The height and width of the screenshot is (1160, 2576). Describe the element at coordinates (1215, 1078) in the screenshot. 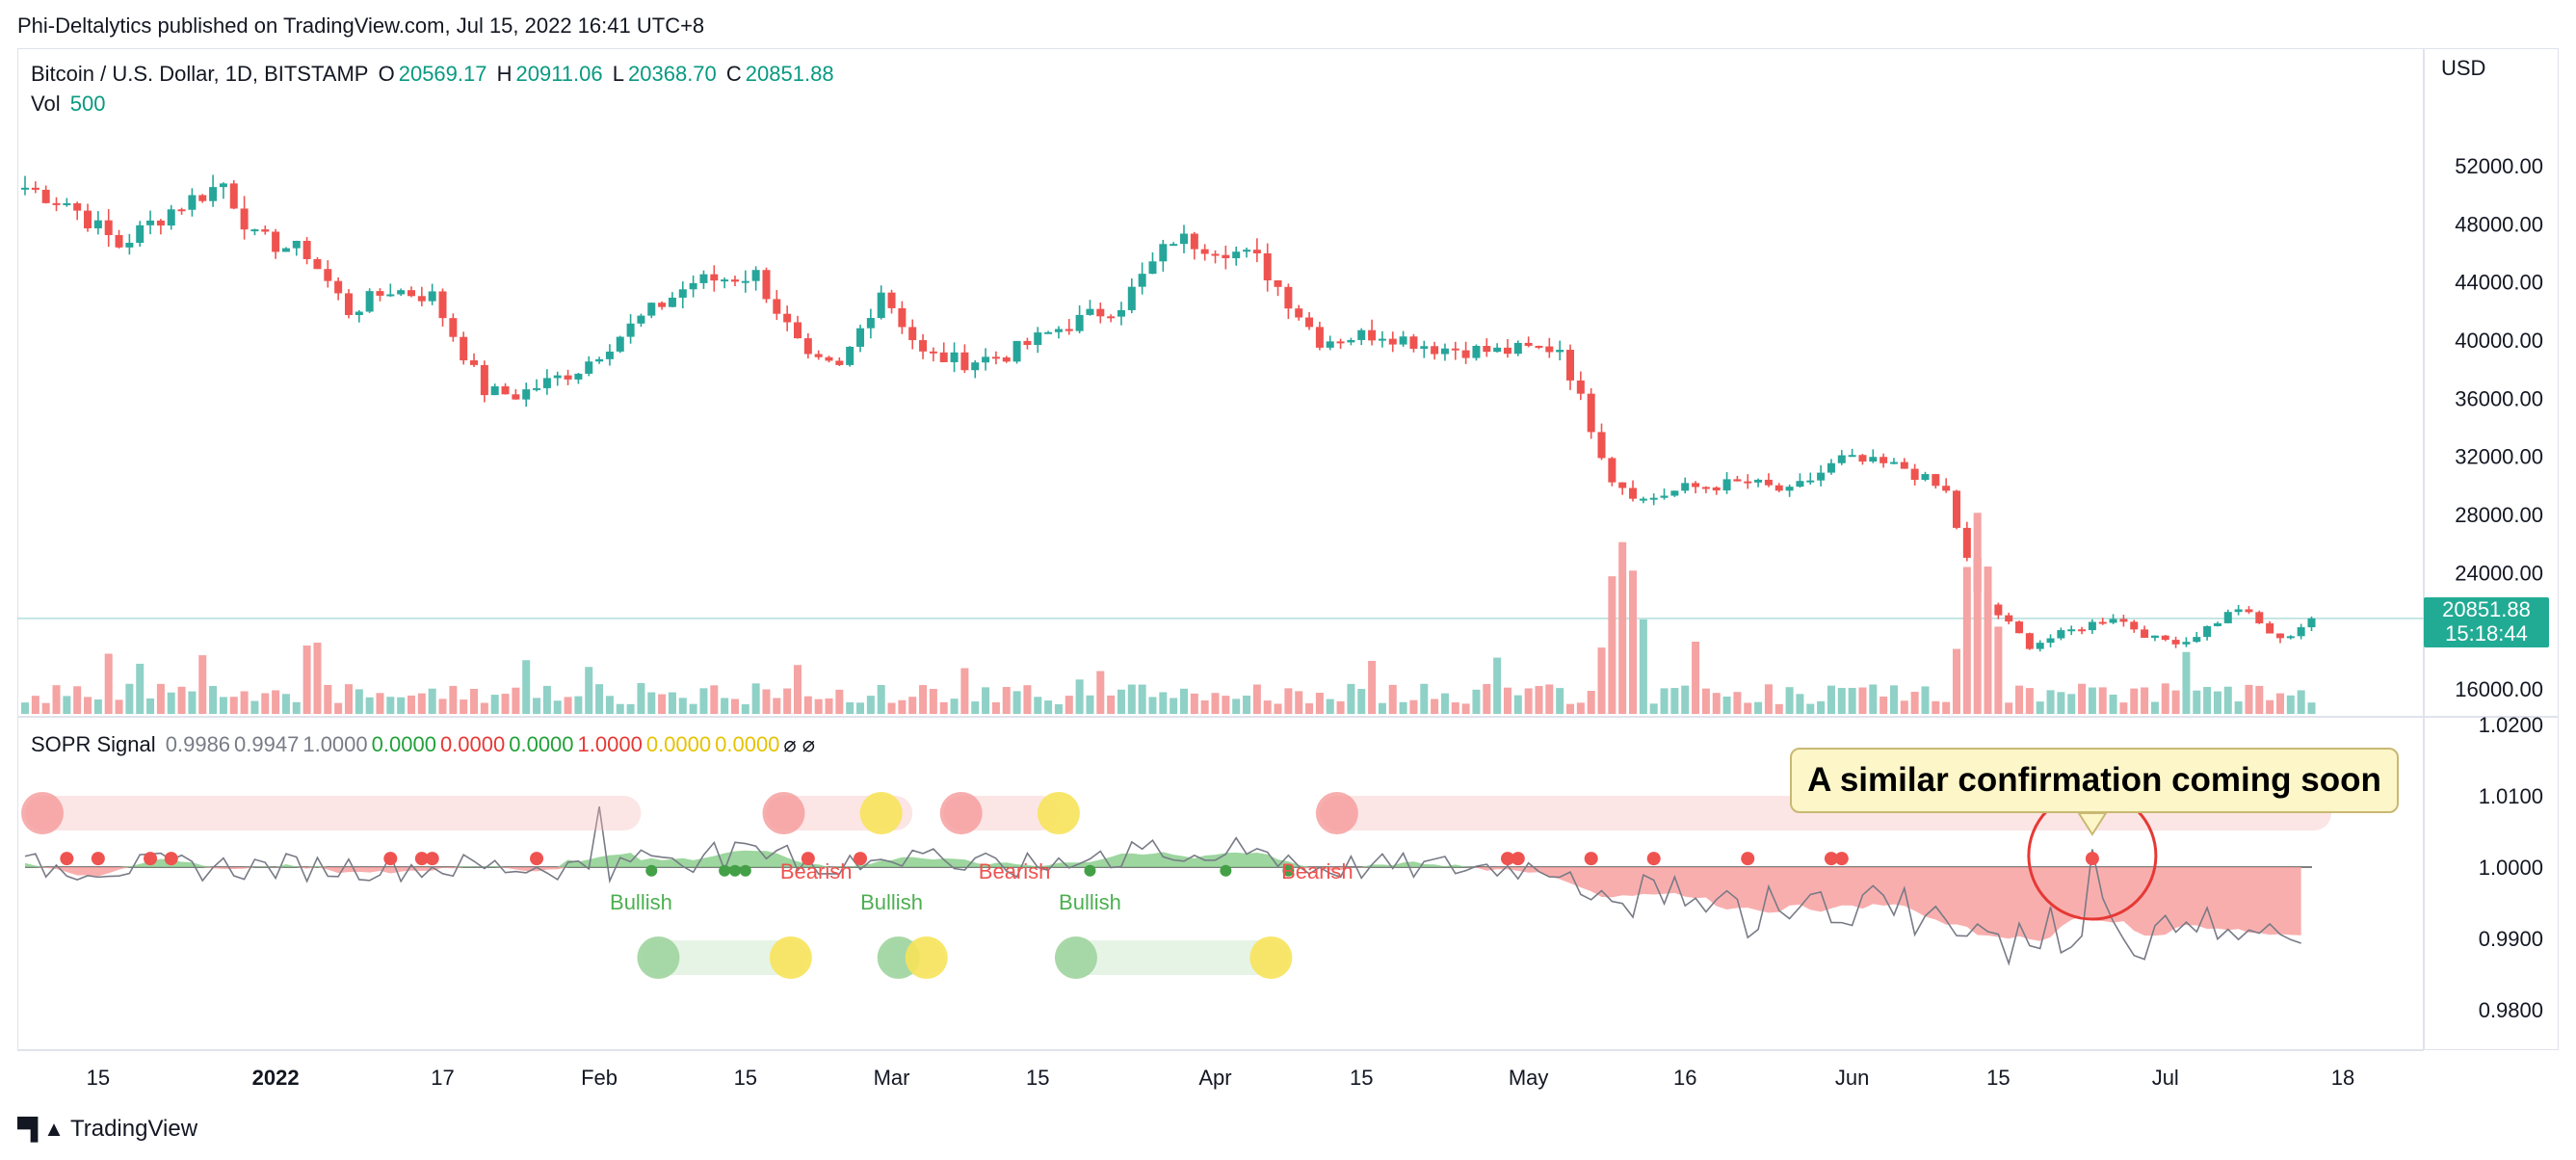

I see `time-tick-label: Apr` at that location.